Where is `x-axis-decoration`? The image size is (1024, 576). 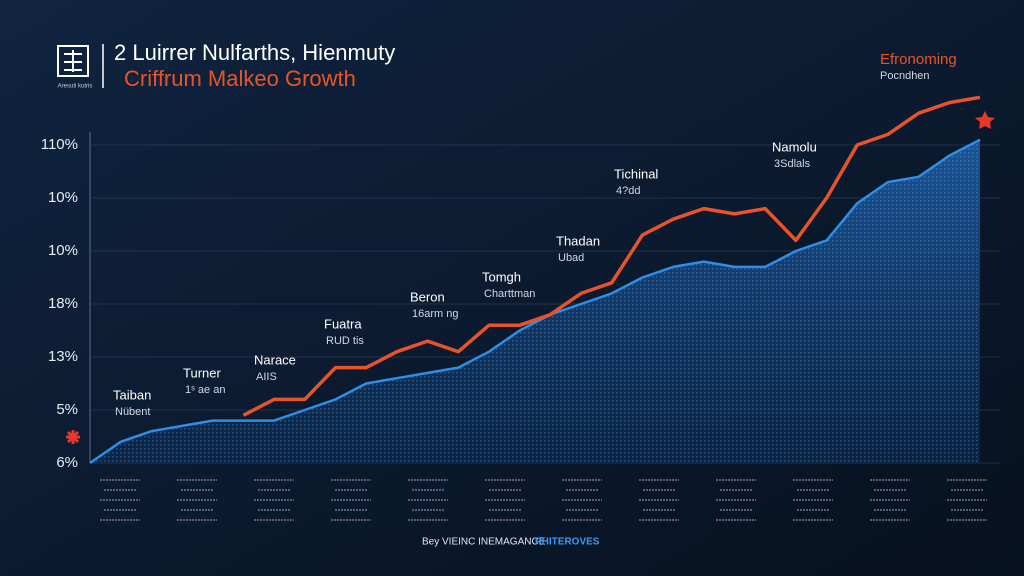
x-axis-decoration is located at coordinates (543, 500).